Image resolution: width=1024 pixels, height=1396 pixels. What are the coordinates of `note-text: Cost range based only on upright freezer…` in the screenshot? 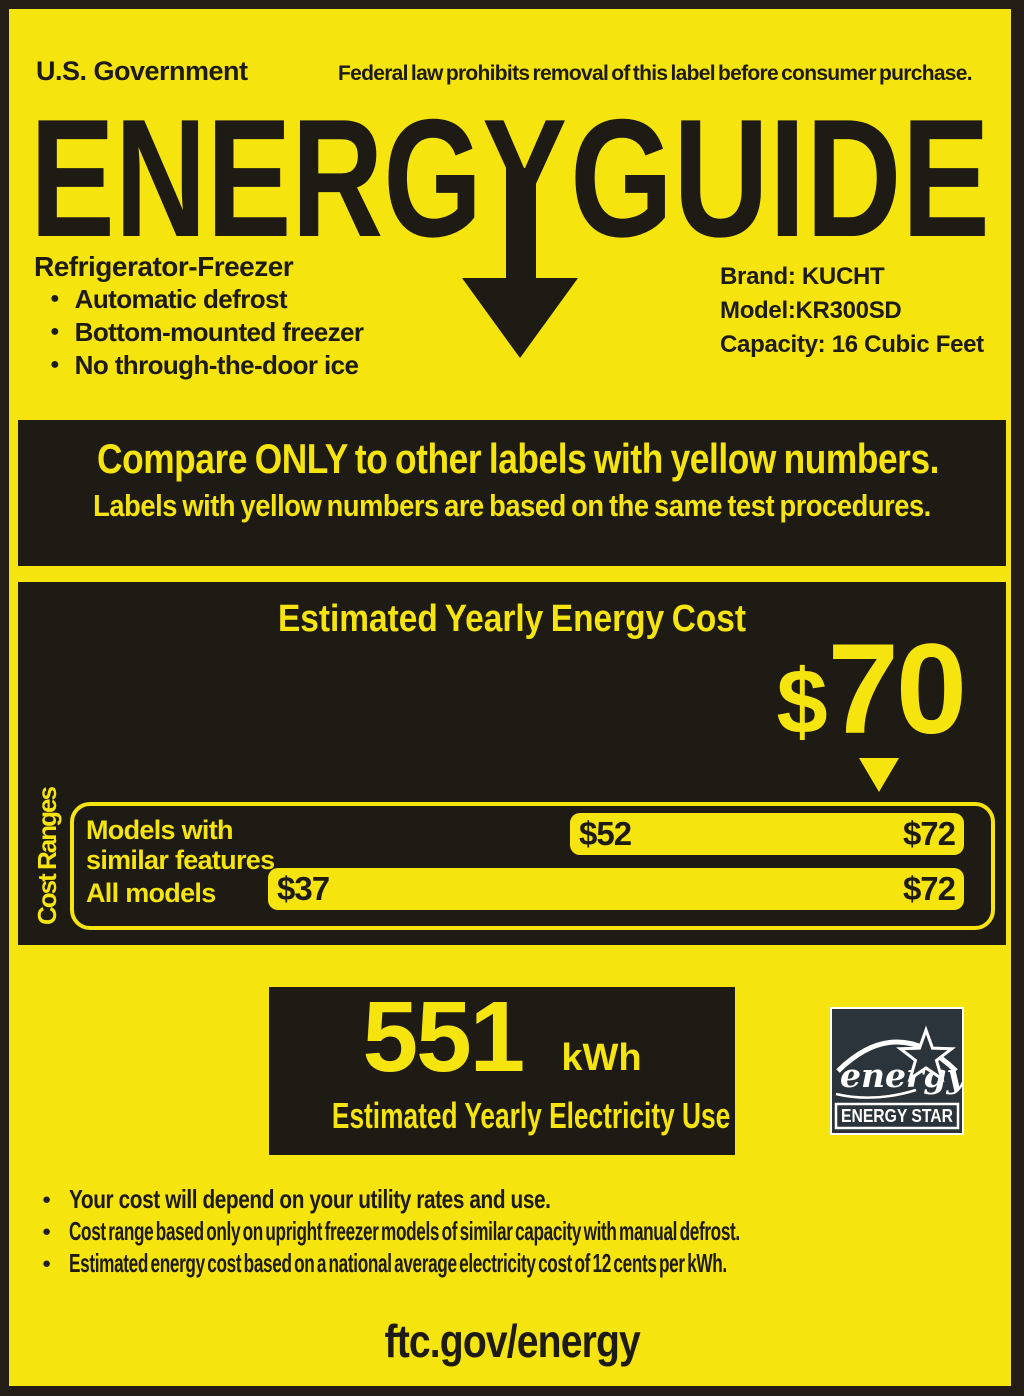 It's located at (404, 1230).